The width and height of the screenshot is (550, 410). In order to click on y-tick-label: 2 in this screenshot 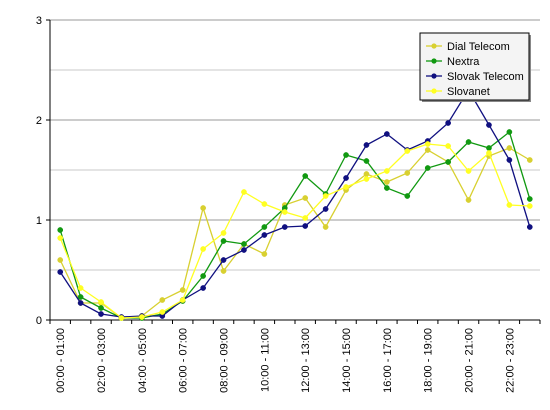, I will do `click(39, 121)`.